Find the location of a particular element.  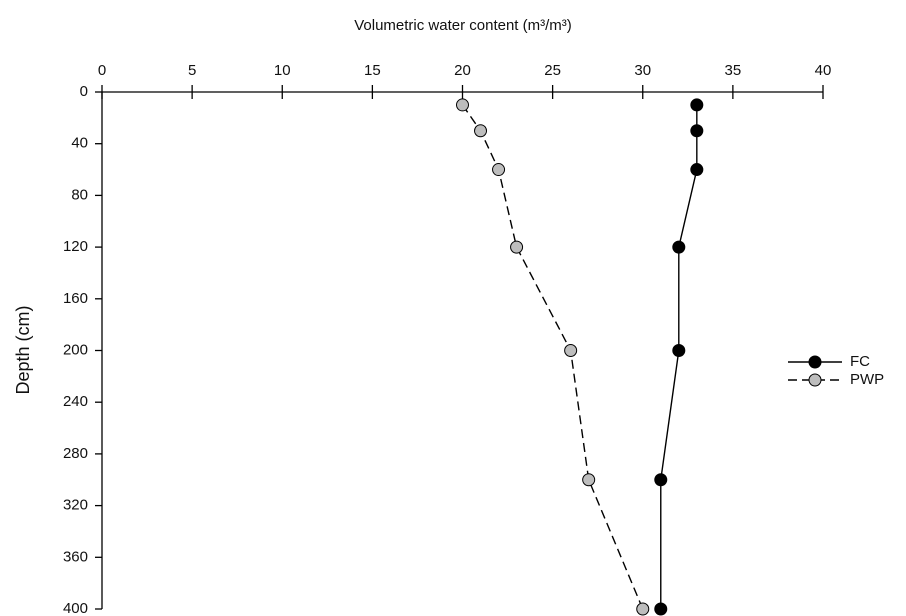

x-tick-label: 0 is located at coordinates (102, 70).